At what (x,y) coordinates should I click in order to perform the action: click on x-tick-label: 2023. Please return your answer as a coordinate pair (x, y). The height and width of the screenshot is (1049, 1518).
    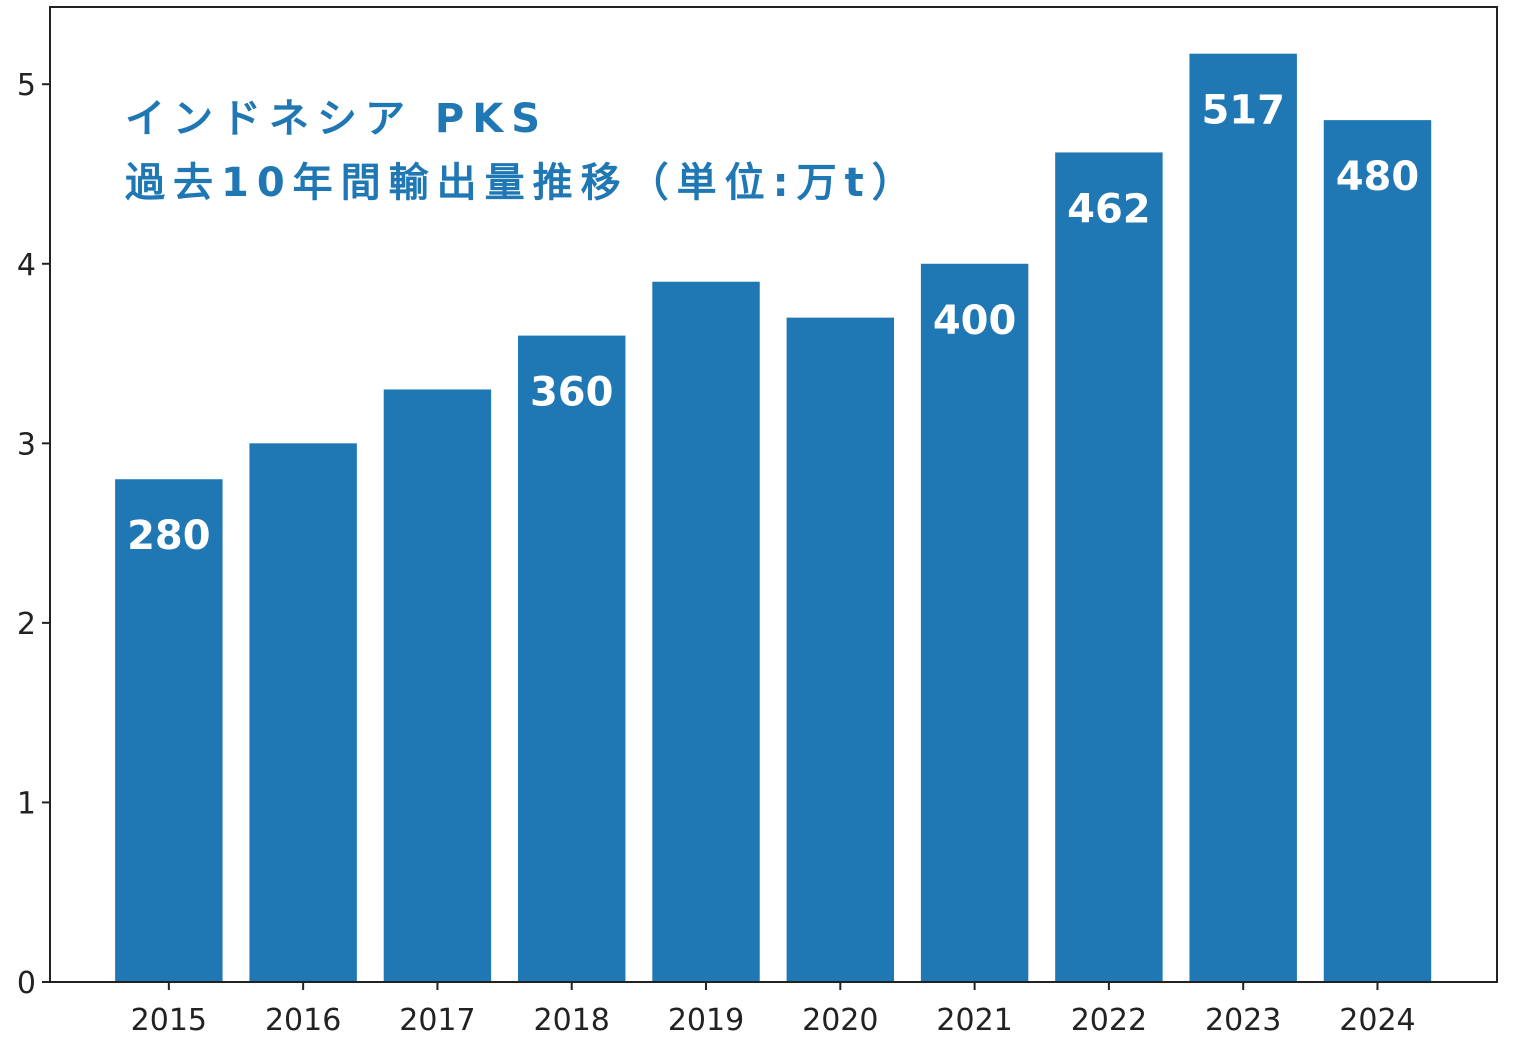
    Looking at the image, I should click on (1243, 1020).